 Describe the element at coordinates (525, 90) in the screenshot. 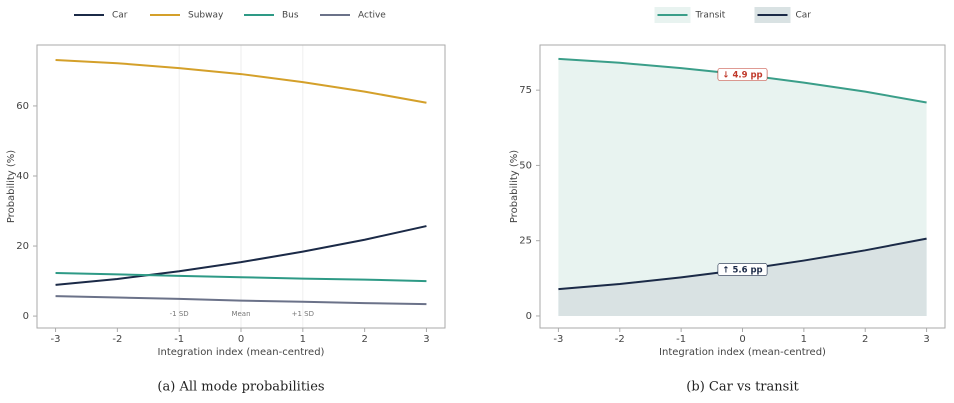

I see `y-tick-label: 75` at that location.